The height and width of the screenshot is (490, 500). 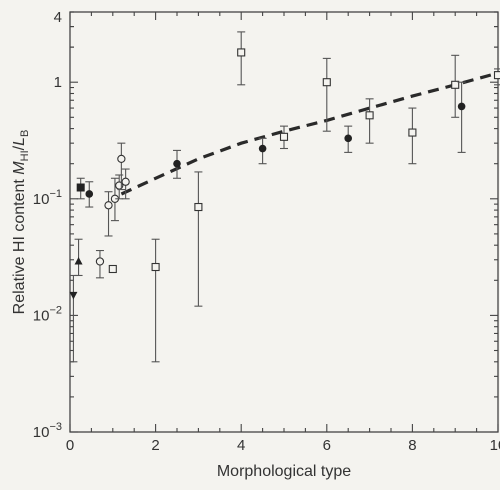 What do you see at coordinates (47, 431) in the screenshot?
I see `y-tick-label: 10⁻³` at bounding box center [47, 431].